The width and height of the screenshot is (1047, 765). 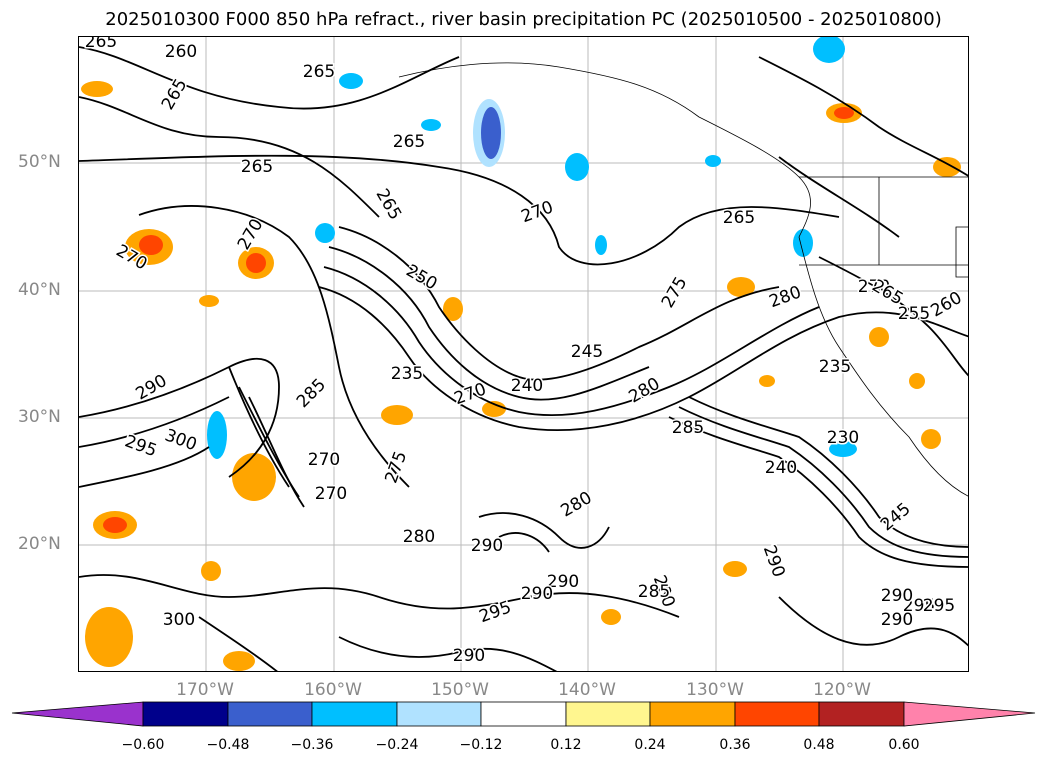 I want to click on contour-label: 230, so click(x=843, y=438).